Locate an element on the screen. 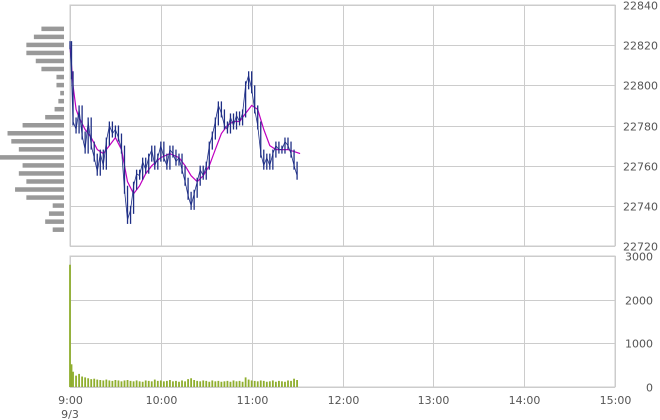 This screenshot has height=420, width=660. x-tick-label: 15:00 is located at coordinates (616, 400).